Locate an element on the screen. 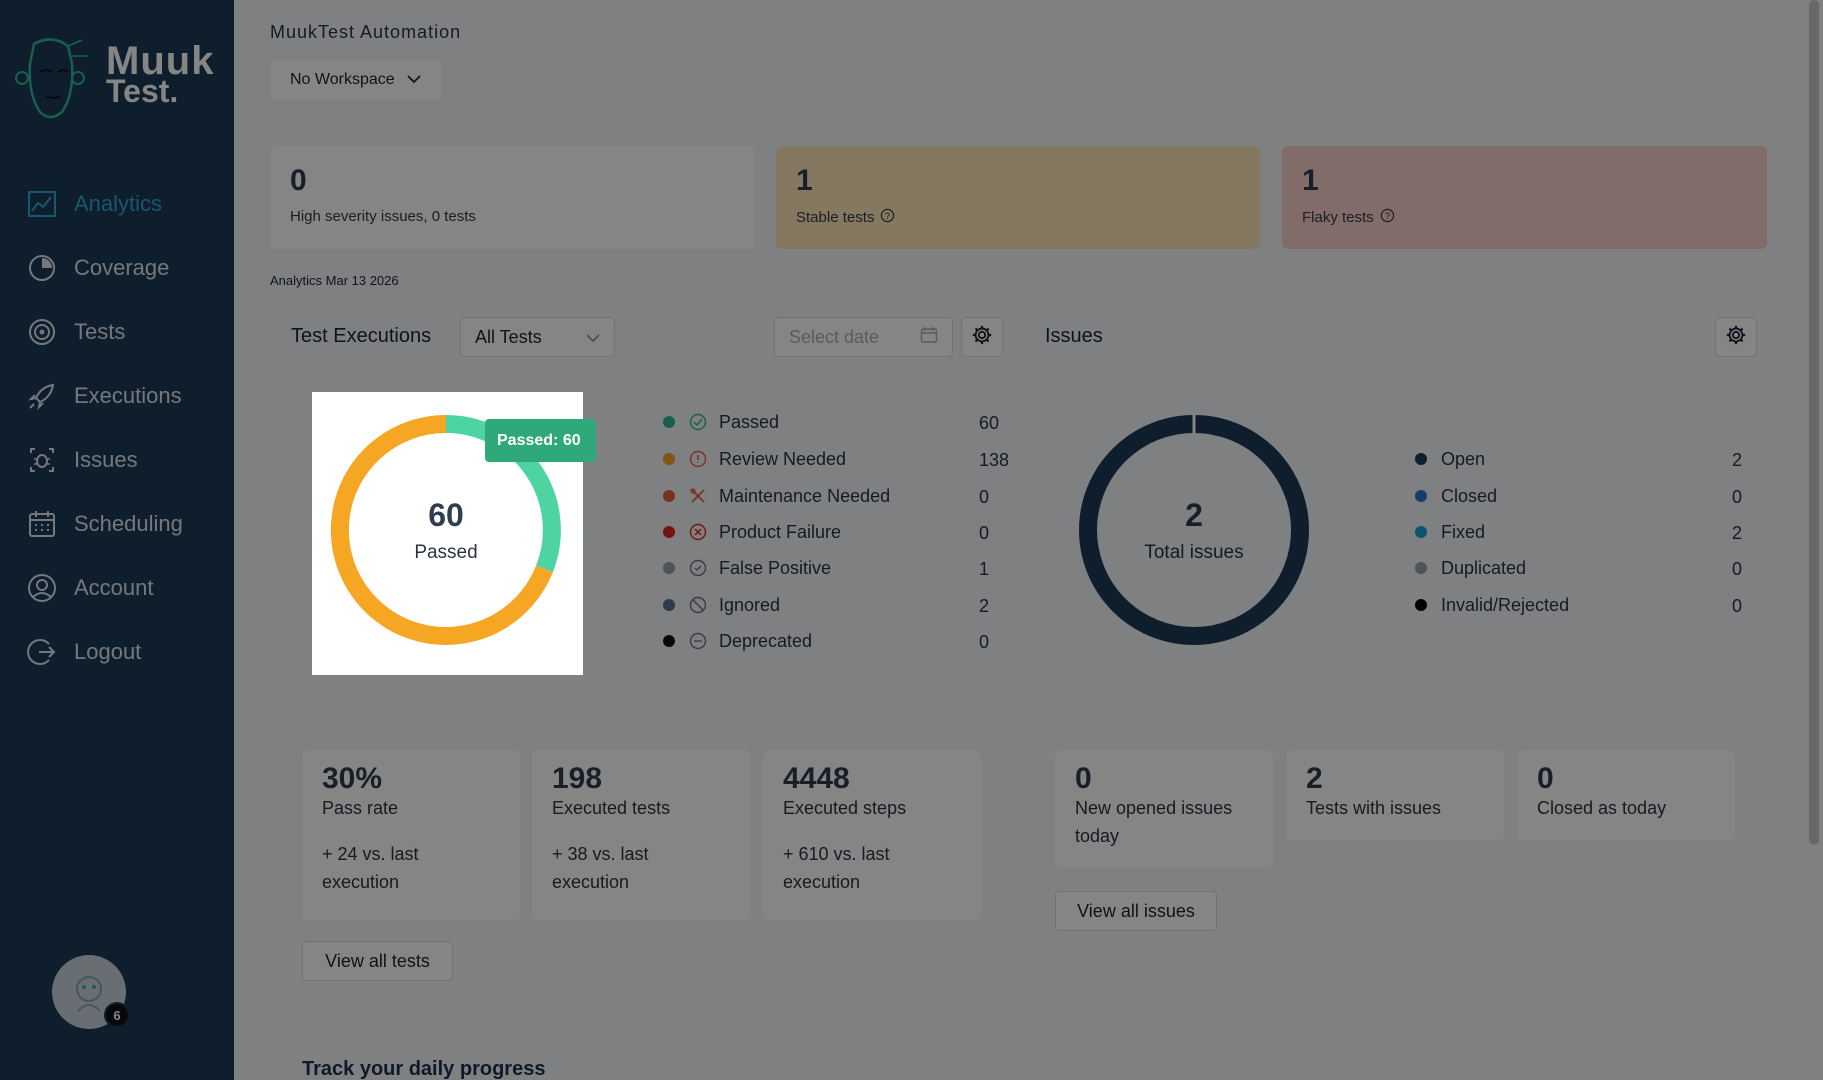 The height and width of the screenshot is (1080, 1823). metric-value: 30% is located at coordinates (352, 778).